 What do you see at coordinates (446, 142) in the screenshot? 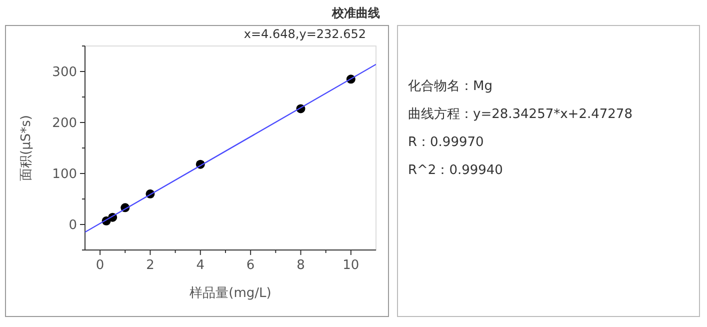
I see `text: R：0.99970` at bounding box center [446, 142].